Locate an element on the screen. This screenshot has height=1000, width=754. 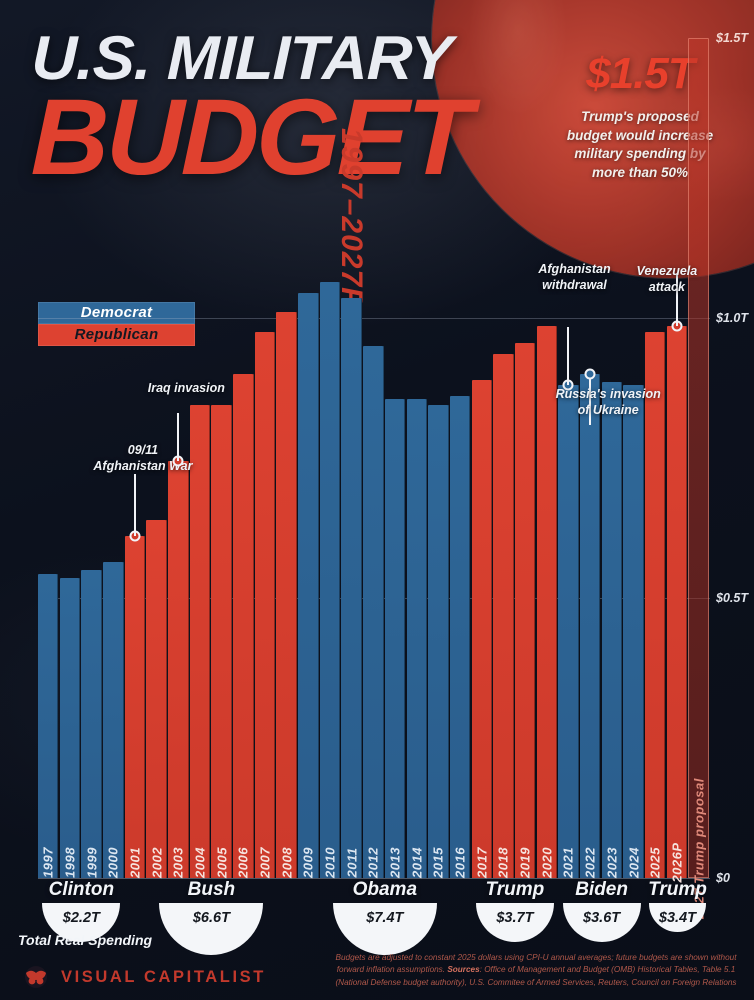
footnote-sources-label: Sources is located at coordinates (463, 970).